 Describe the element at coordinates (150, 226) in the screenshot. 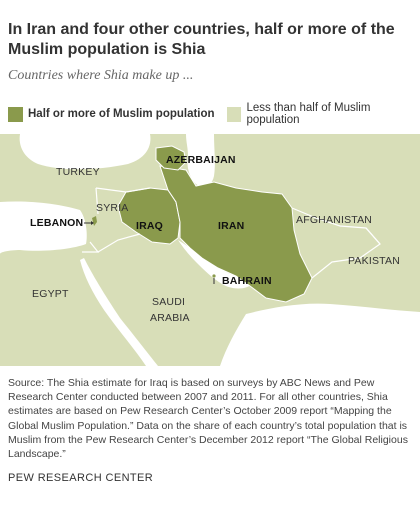

I see `label-iraq: IRAQ` at that location.